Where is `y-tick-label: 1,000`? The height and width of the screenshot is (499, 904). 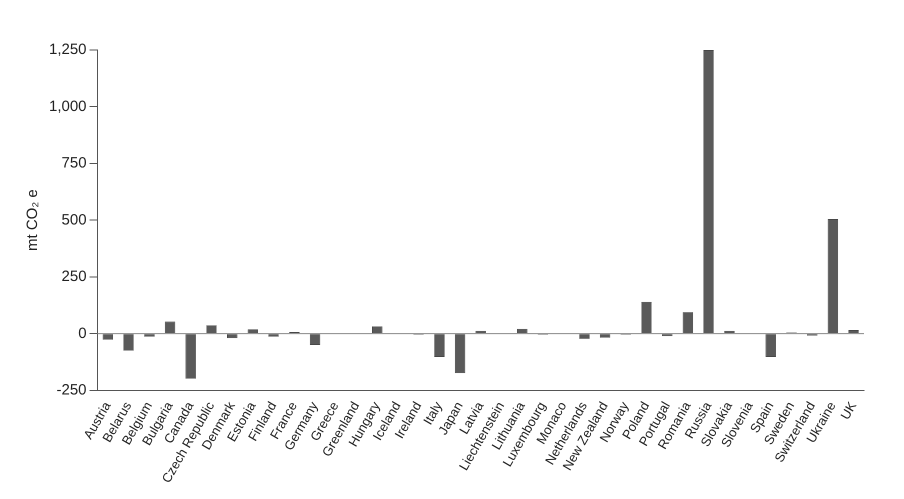
y-tick-label: 1,000 is located at coordinates (67, 106).